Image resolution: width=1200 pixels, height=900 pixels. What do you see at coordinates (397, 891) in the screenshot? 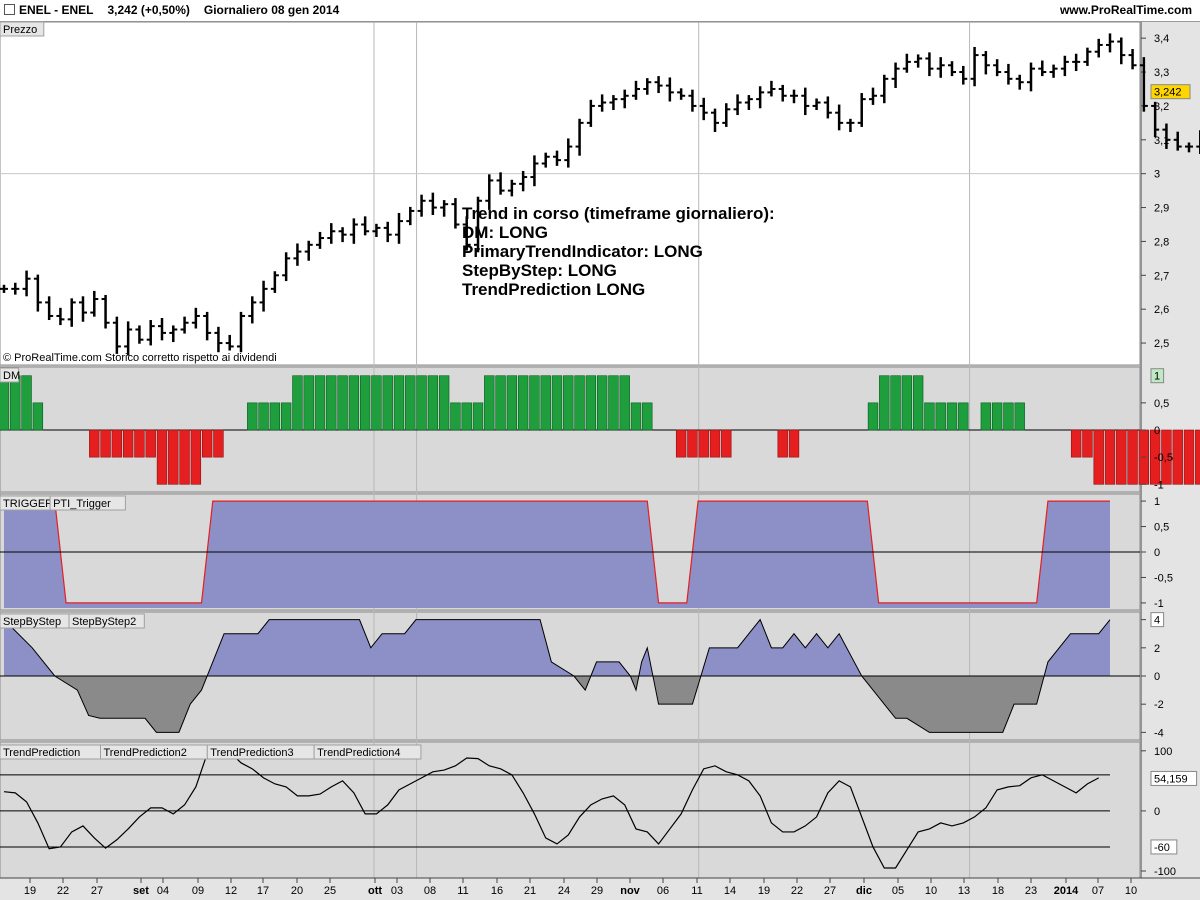
I see `x-tick-label: 03` at bounding box center [397, 891].